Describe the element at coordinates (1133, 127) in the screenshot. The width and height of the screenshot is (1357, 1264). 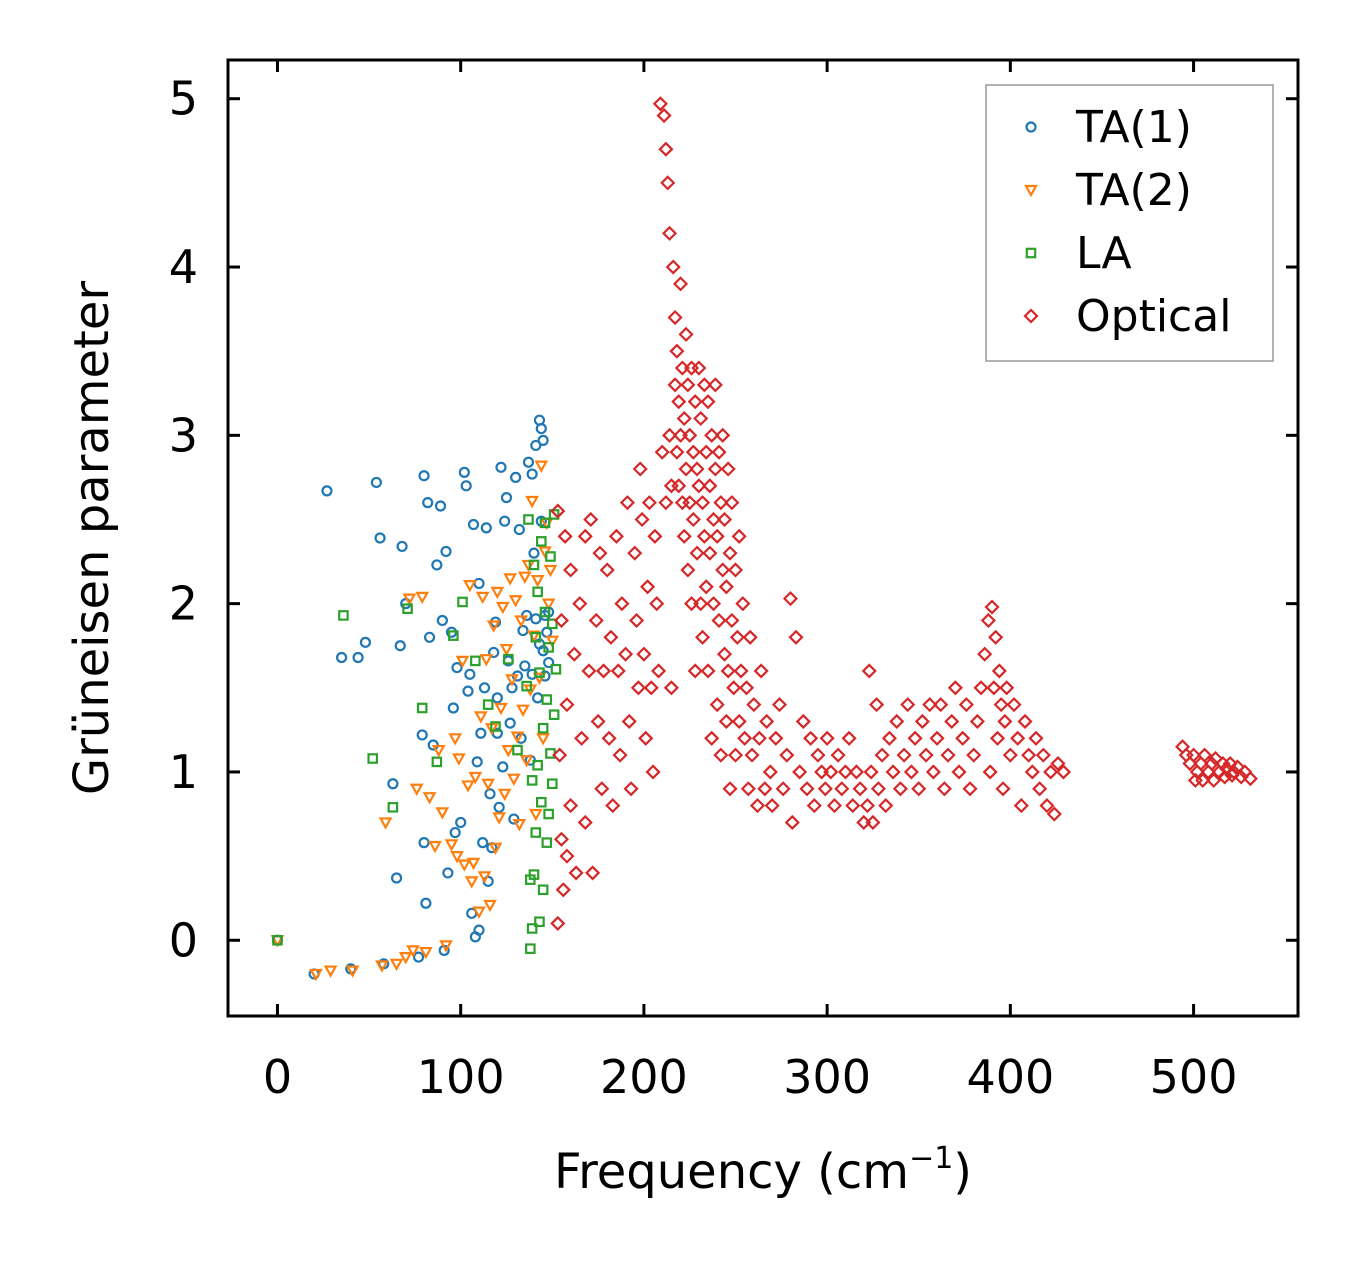
I see `legend-label-ta-1: TA(1)` at that location.